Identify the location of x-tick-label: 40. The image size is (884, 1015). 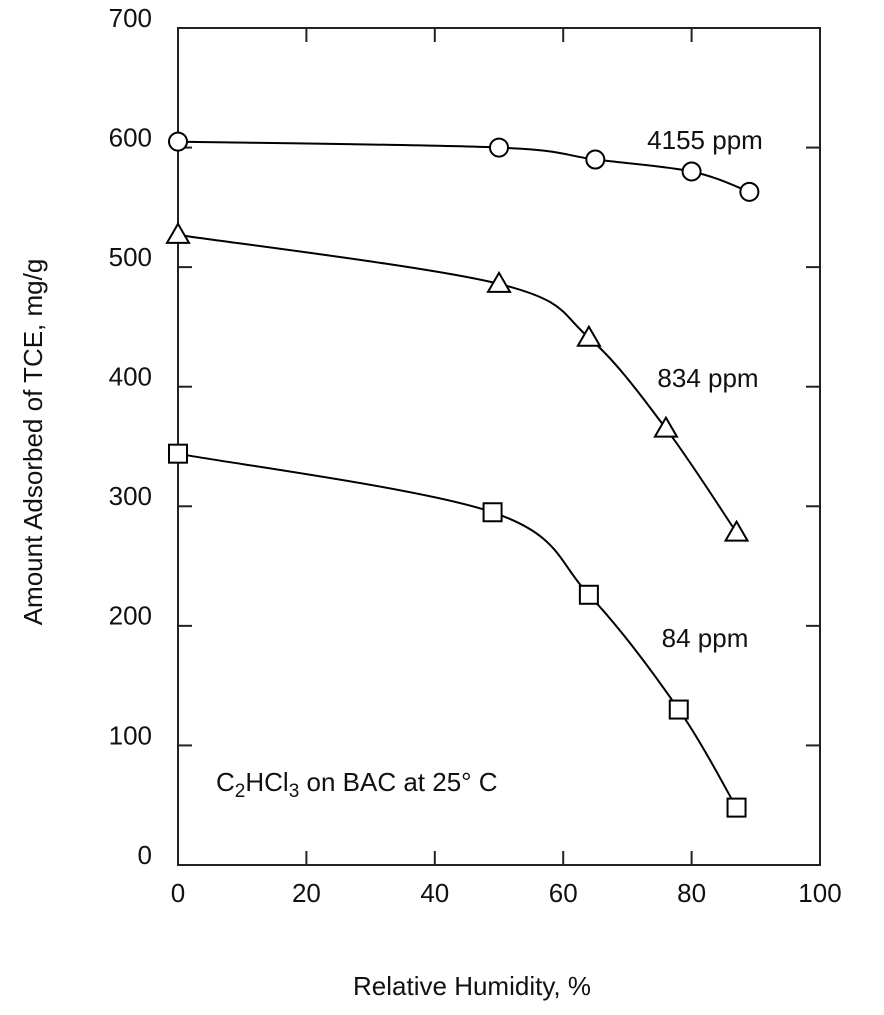
(434, 893).